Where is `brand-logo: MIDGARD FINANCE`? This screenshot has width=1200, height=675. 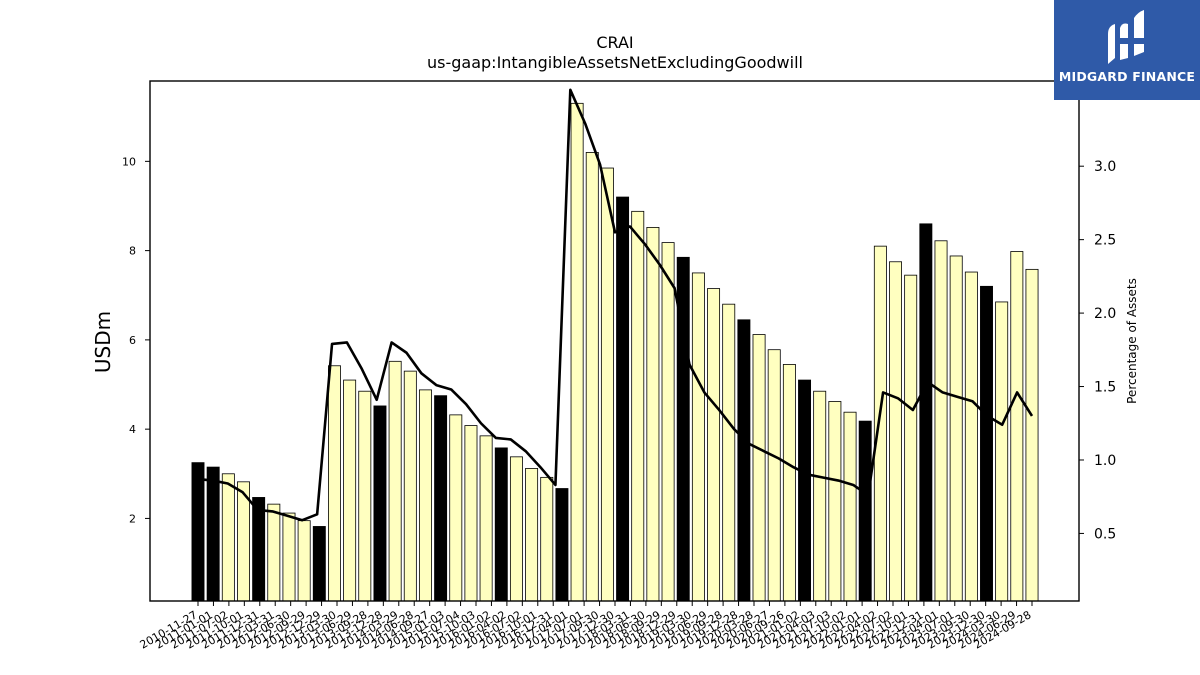
brand-logo: MIDGARD FINANCE is located at coordinates (1127, 50).